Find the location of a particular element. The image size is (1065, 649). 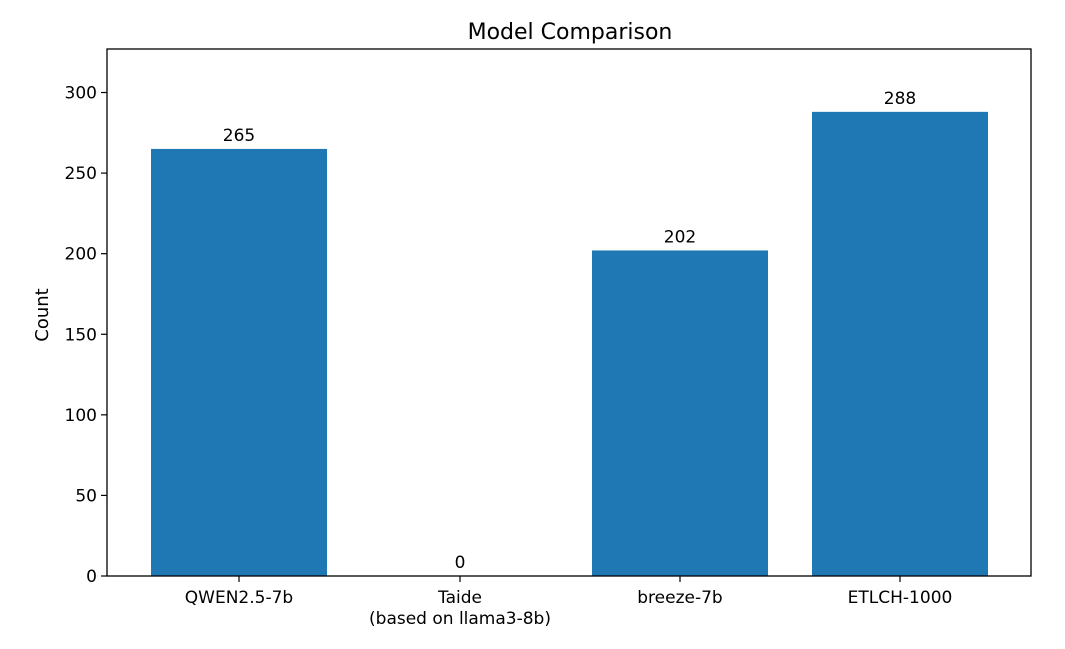

y-tick-label-2: 100 is located at coordinates (81, 416).